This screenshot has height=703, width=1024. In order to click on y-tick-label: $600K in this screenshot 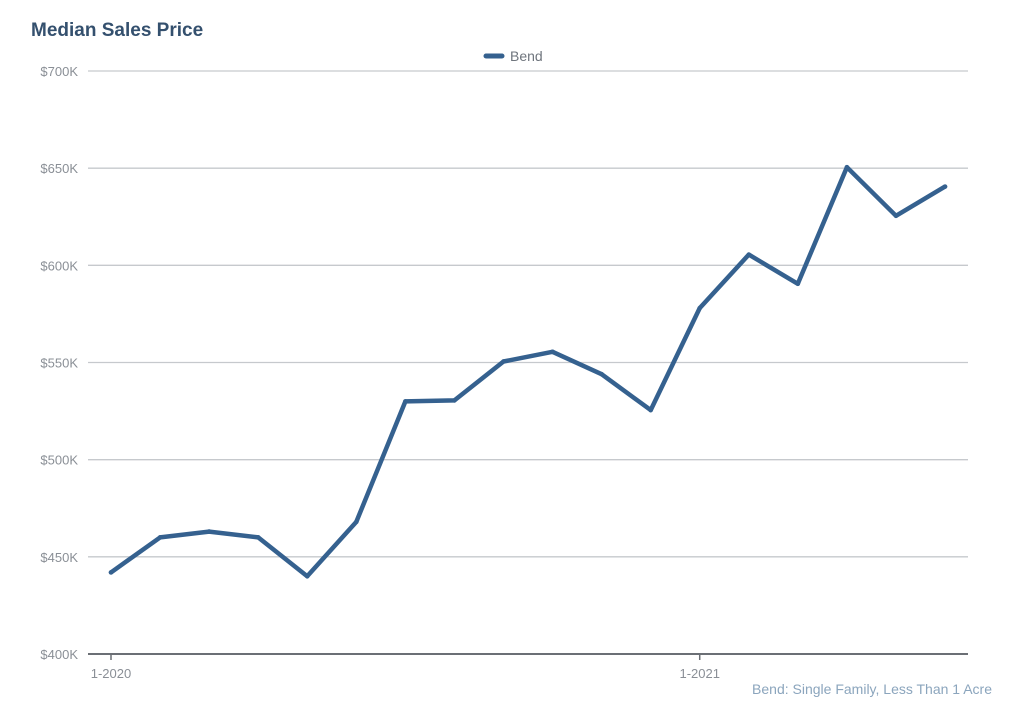, I will do `click(59, 265)`.